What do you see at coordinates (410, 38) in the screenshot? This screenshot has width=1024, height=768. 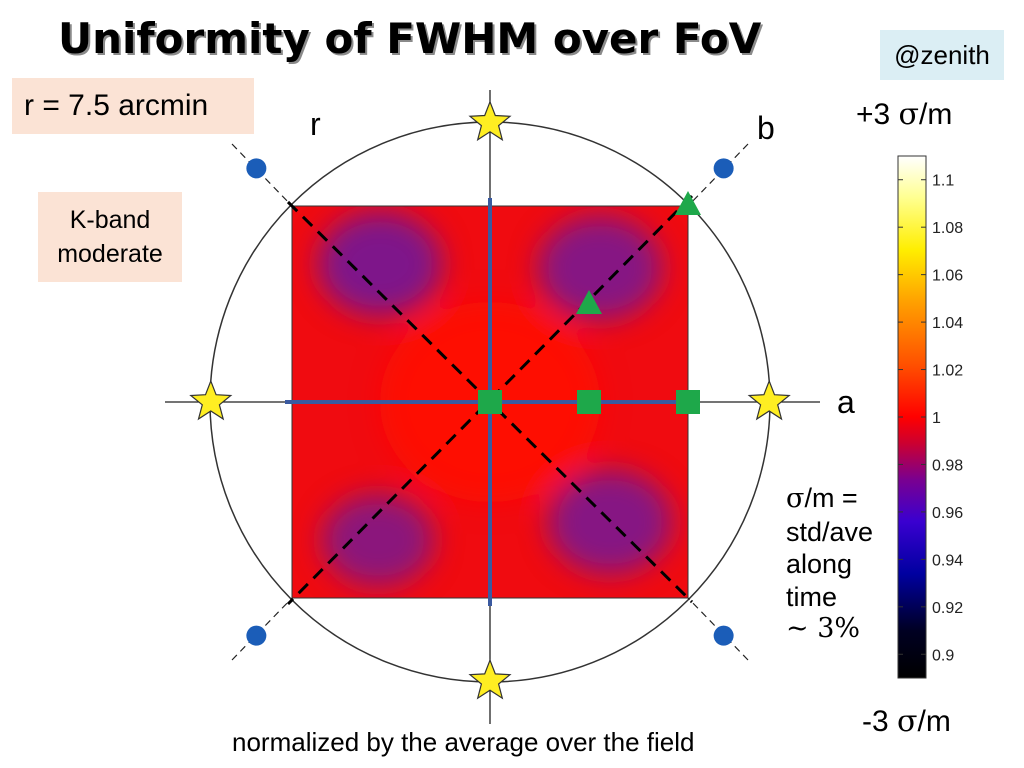 I see `page-title: Uniformity of FWHM over FoV` at bounding box center [410, 38].